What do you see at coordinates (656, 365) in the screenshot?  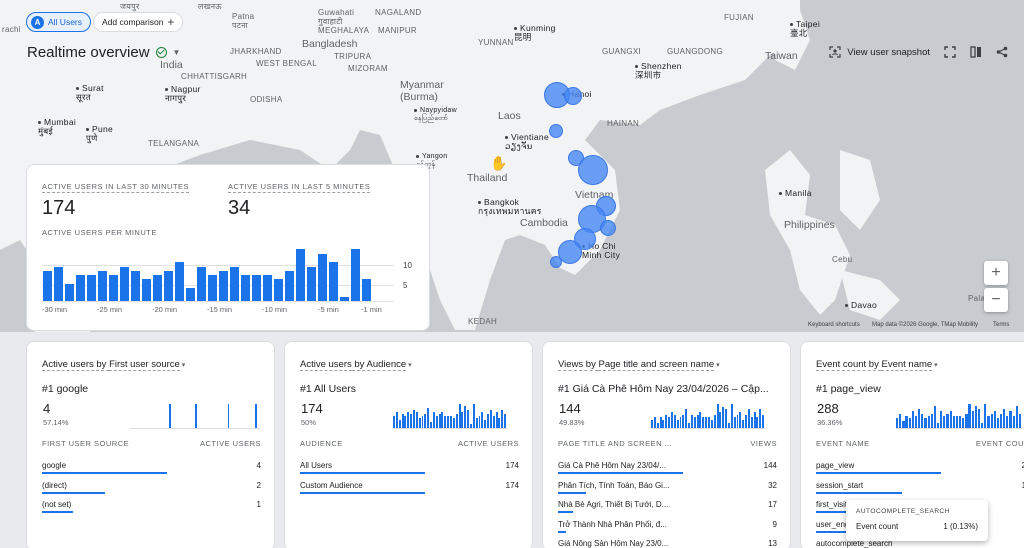 I see `card-dimension-dropdown: Page title and screen name` at bounding box center [656, 365].